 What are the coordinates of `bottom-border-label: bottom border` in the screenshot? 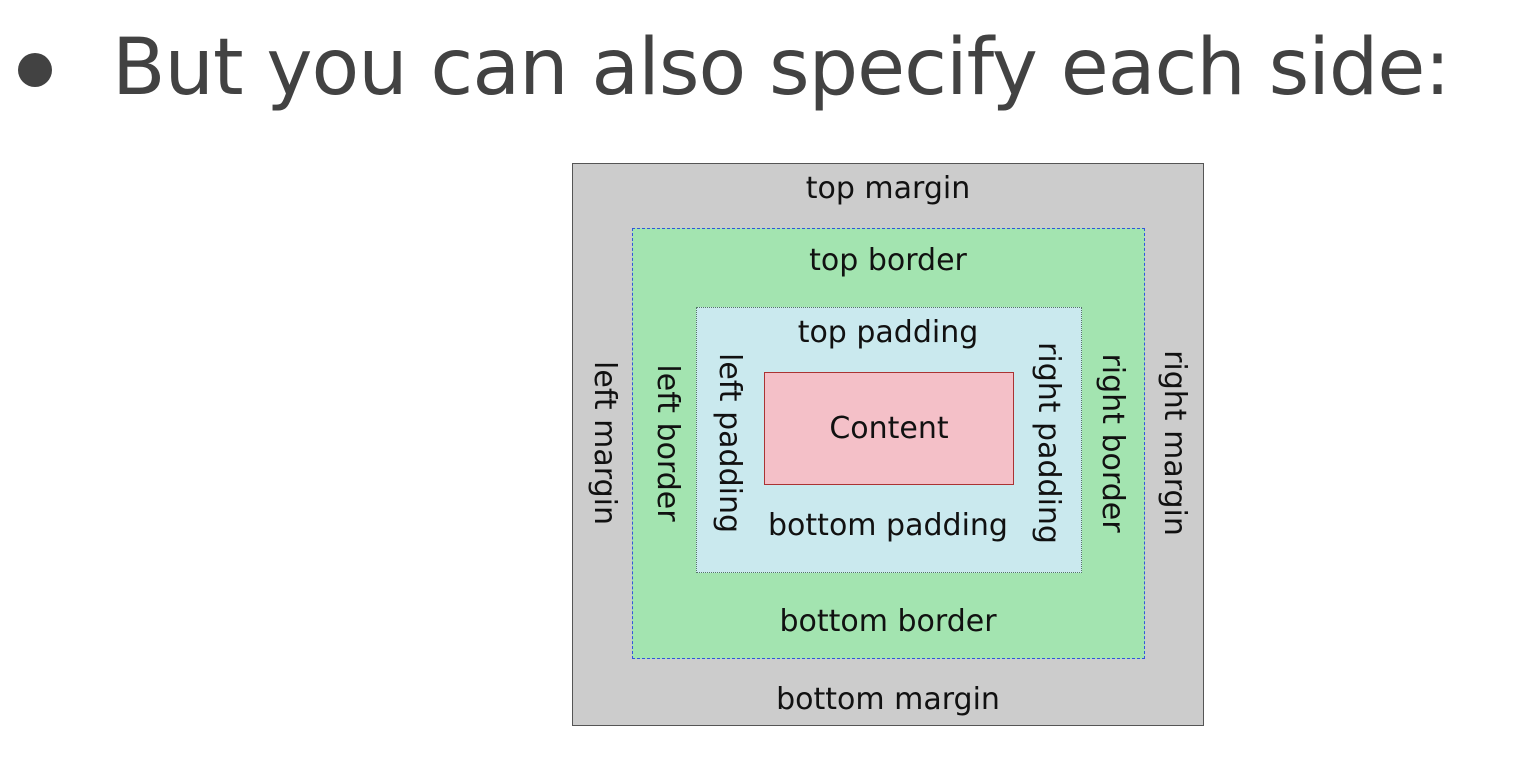 It's located at (888, 621).